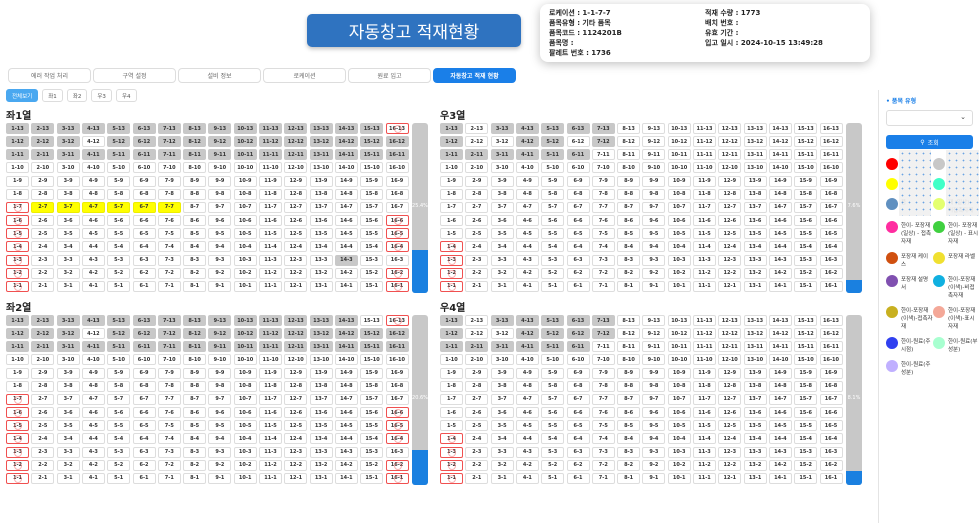 The image size is (980, 523). I want to click on location-cell: 12-8, so click(730, 194).